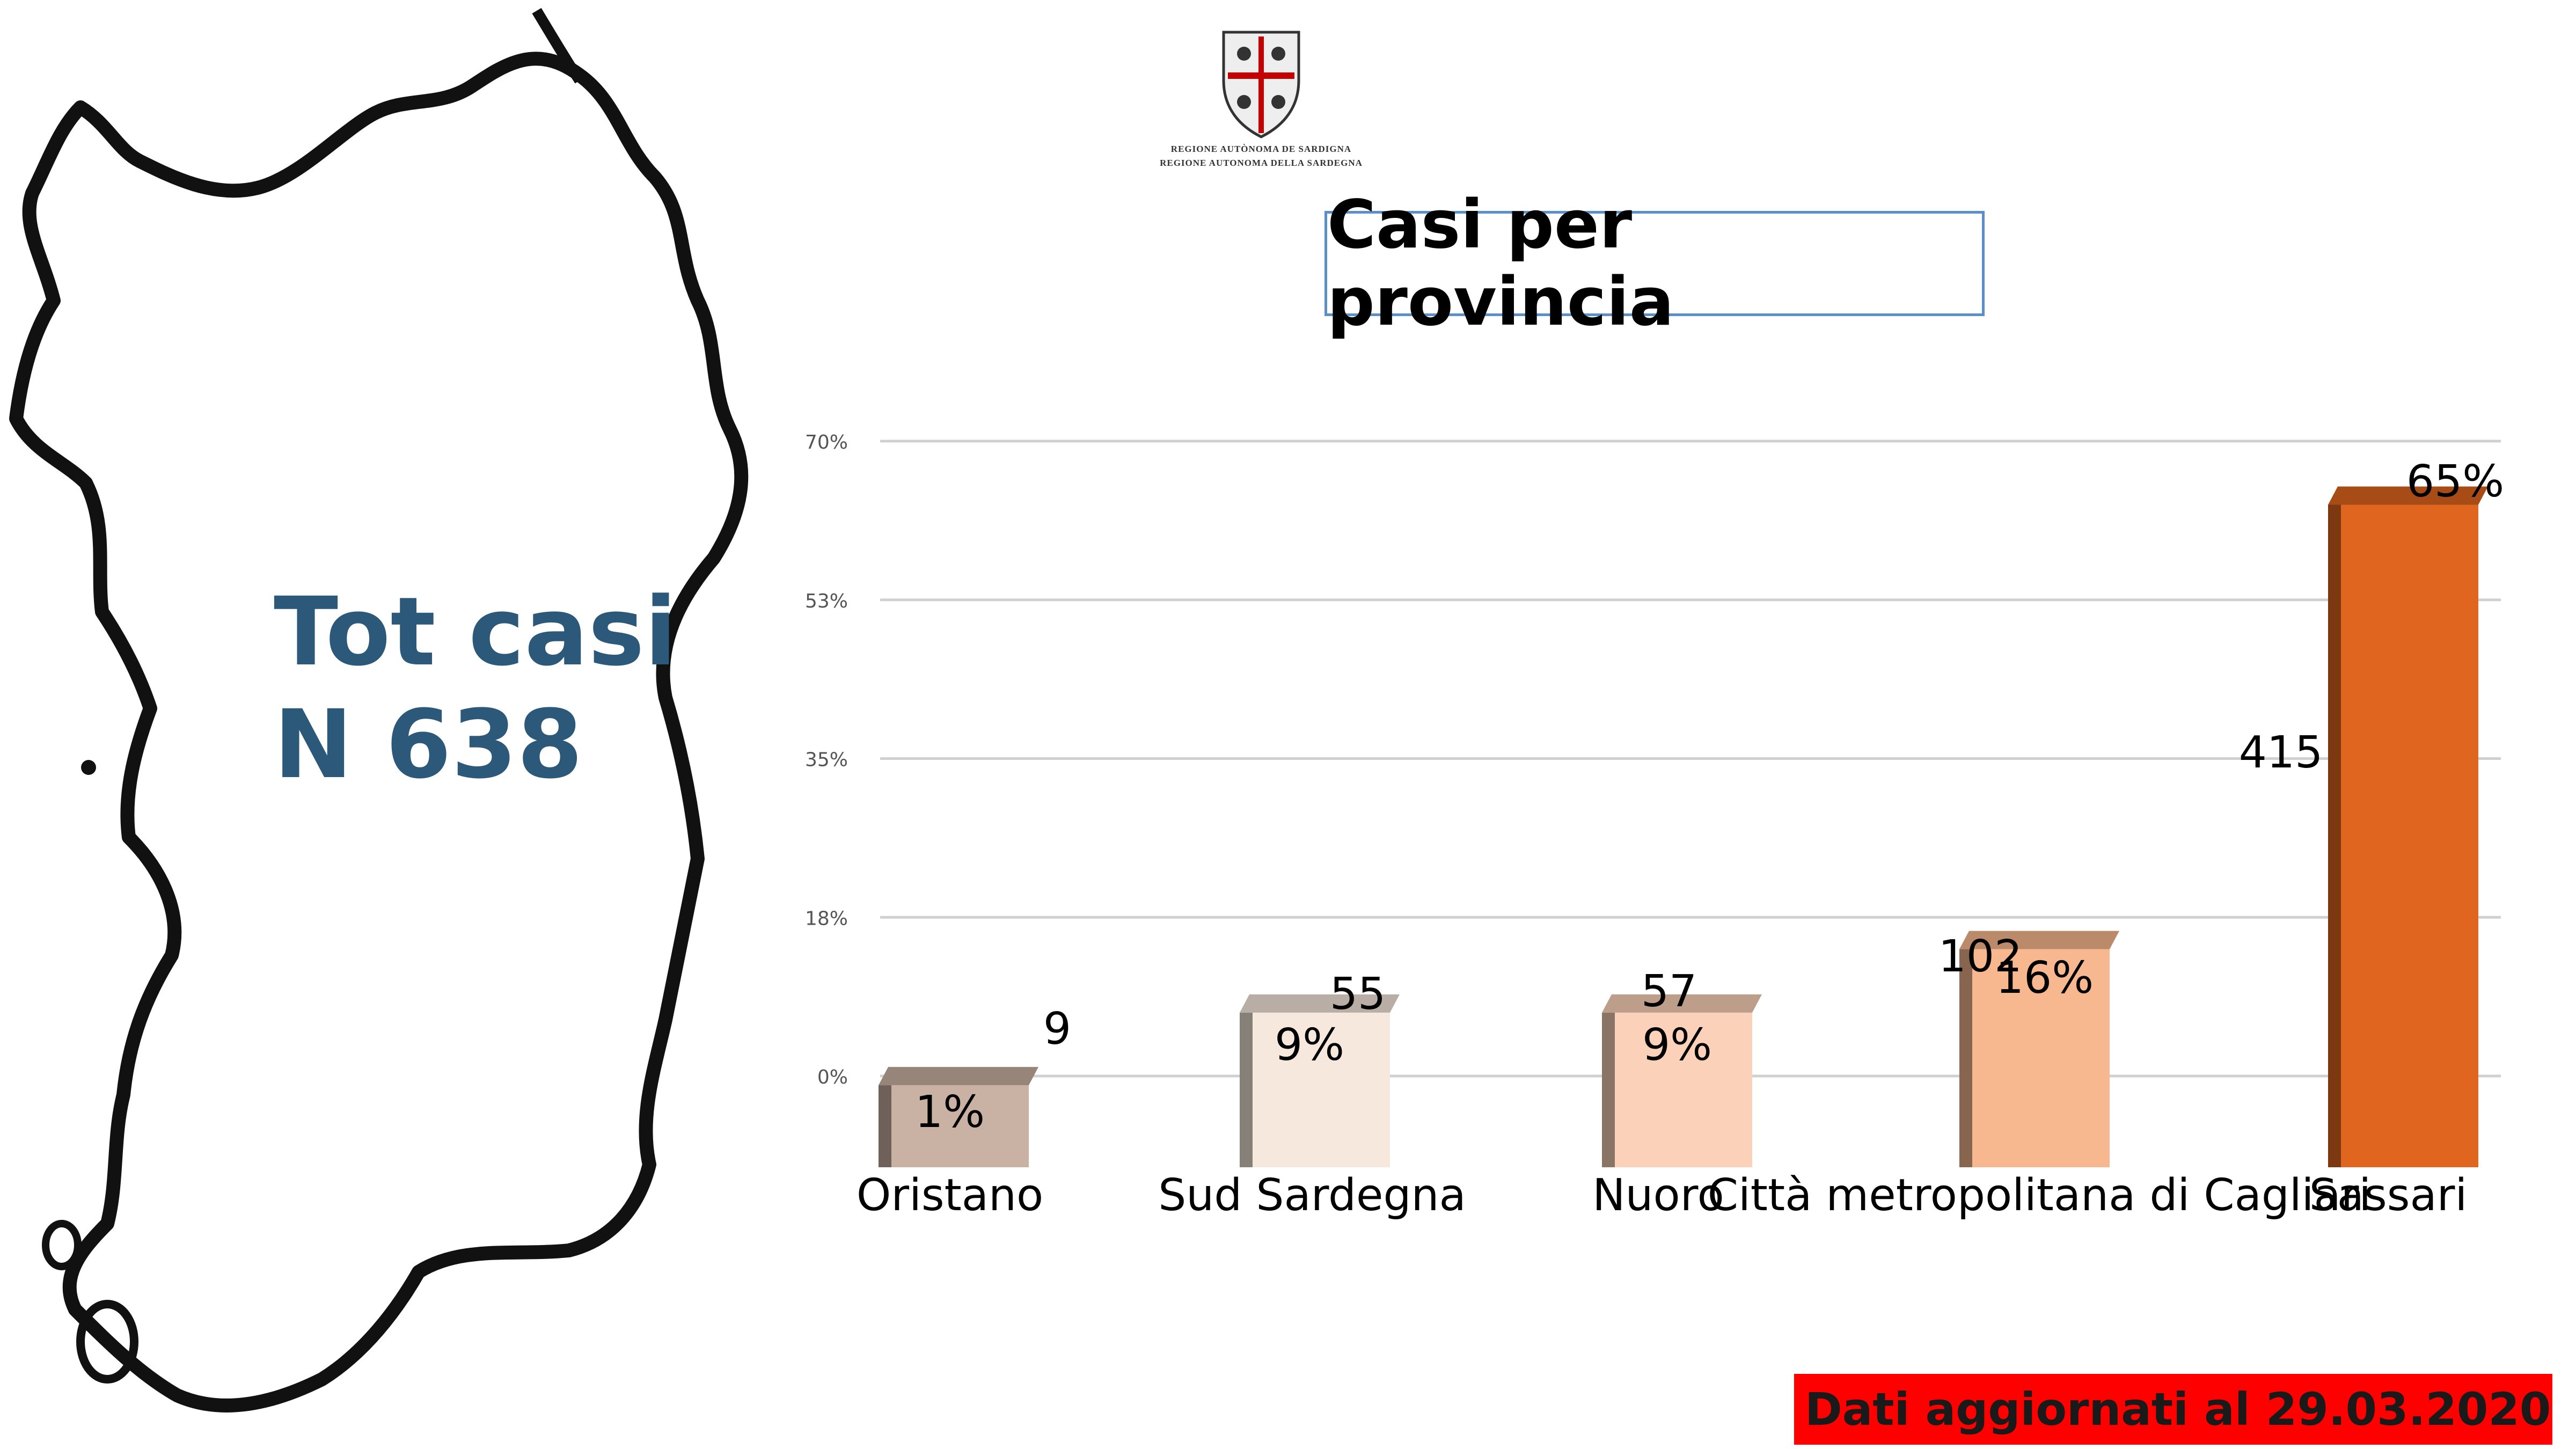 The image size is (2576, 1449). I want to click on bar-percent-label: 16%, so click(2045, 978).